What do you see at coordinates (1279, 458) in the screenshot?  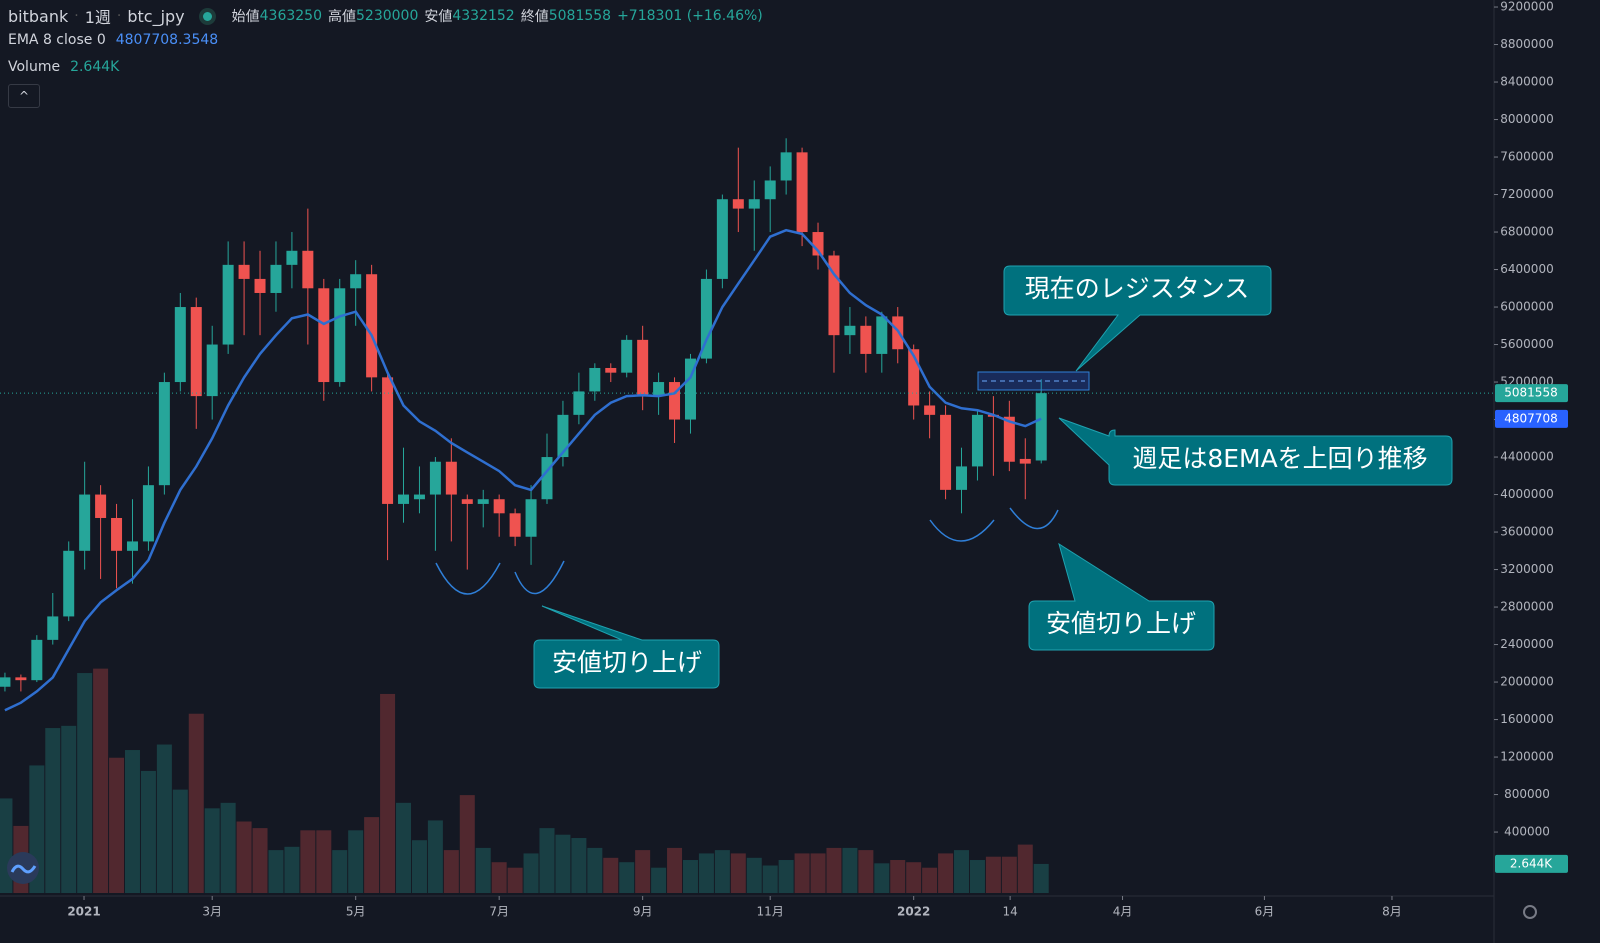 I see `annotation: 週足は8EMAを上回り推移` at bounding box center [1279, 458].